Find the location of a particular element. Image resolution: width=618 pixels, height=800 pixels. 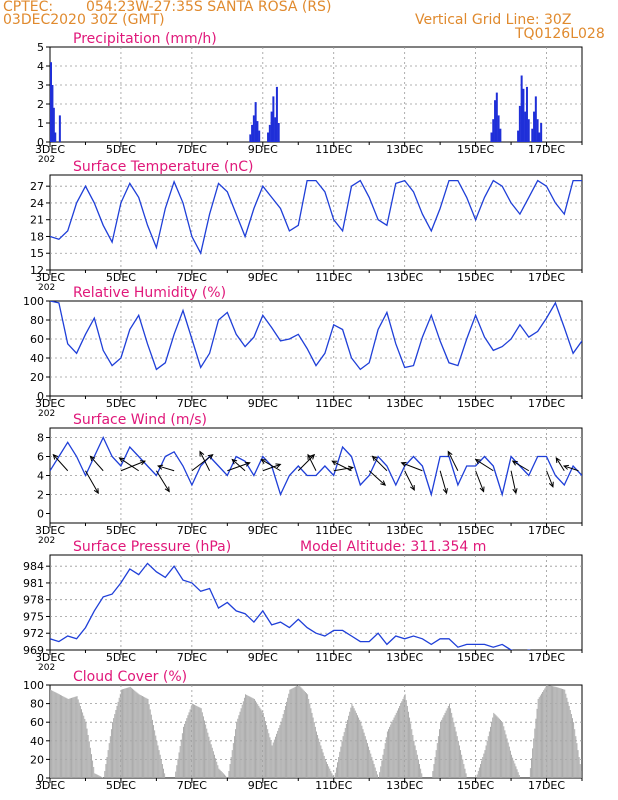

precip-xtick-label: 11DEC is located at coordinates (333, 149).